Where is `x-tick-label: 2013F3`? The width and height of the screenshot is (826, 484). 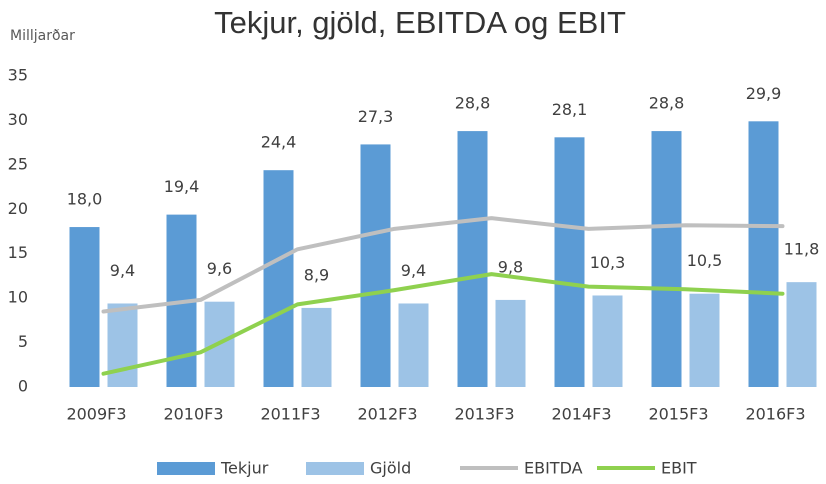 x-tick-label: 2013F3 is located at coordinates (484, 414).